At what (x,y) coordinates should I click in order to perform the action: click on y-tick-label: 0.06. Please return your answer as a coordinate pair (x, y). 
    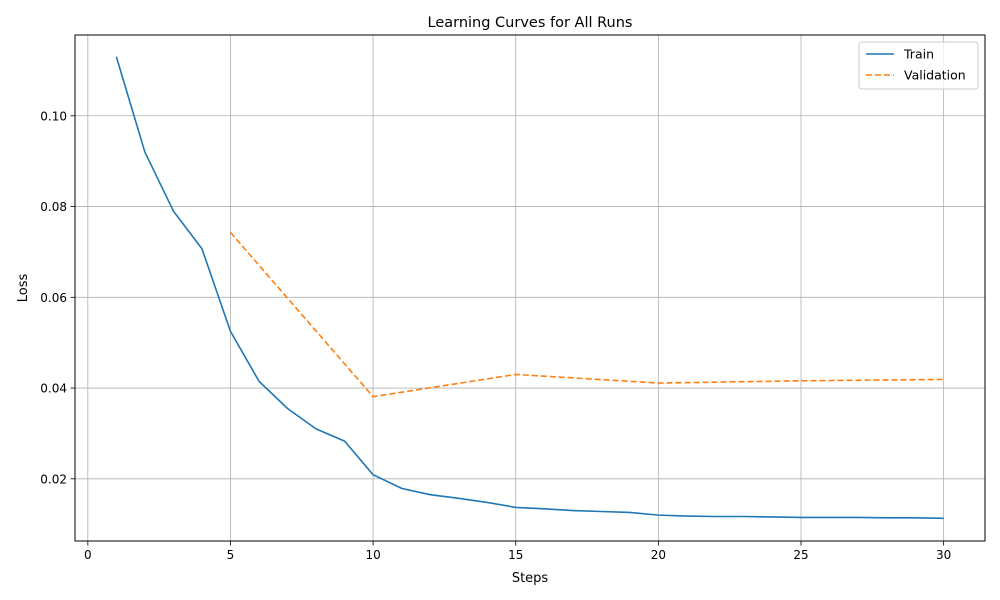
    Looking at the image, I should click on (53, 298).